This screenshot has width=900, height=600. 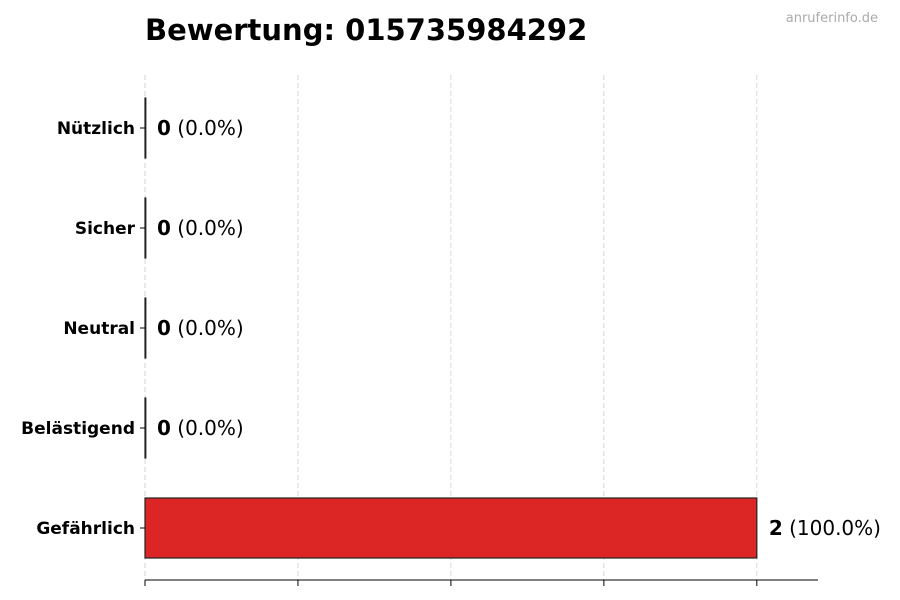 I want to click on value-label: 2 (100.0%), so click(x=825, y=528).